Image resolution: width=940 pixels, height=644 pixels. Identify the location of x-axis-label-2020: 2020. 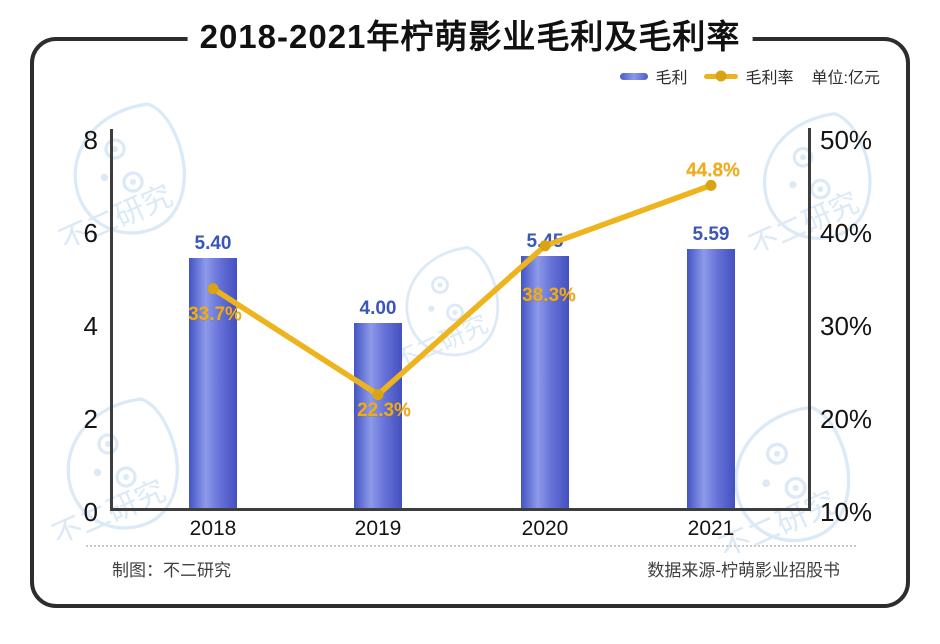
(545, 528).